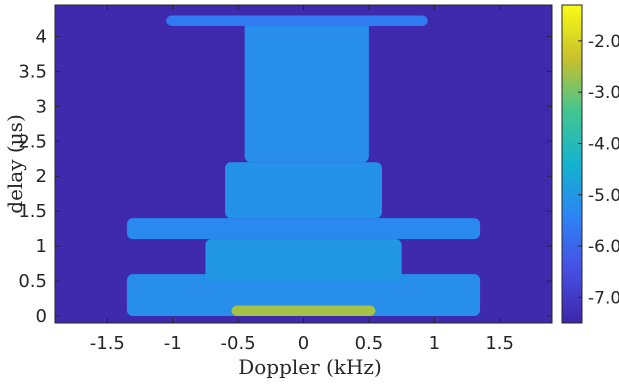  Describe the element at coordinates (15, 163) in the screenshot. I see `y-axis-label: delay (μs)` at that location.